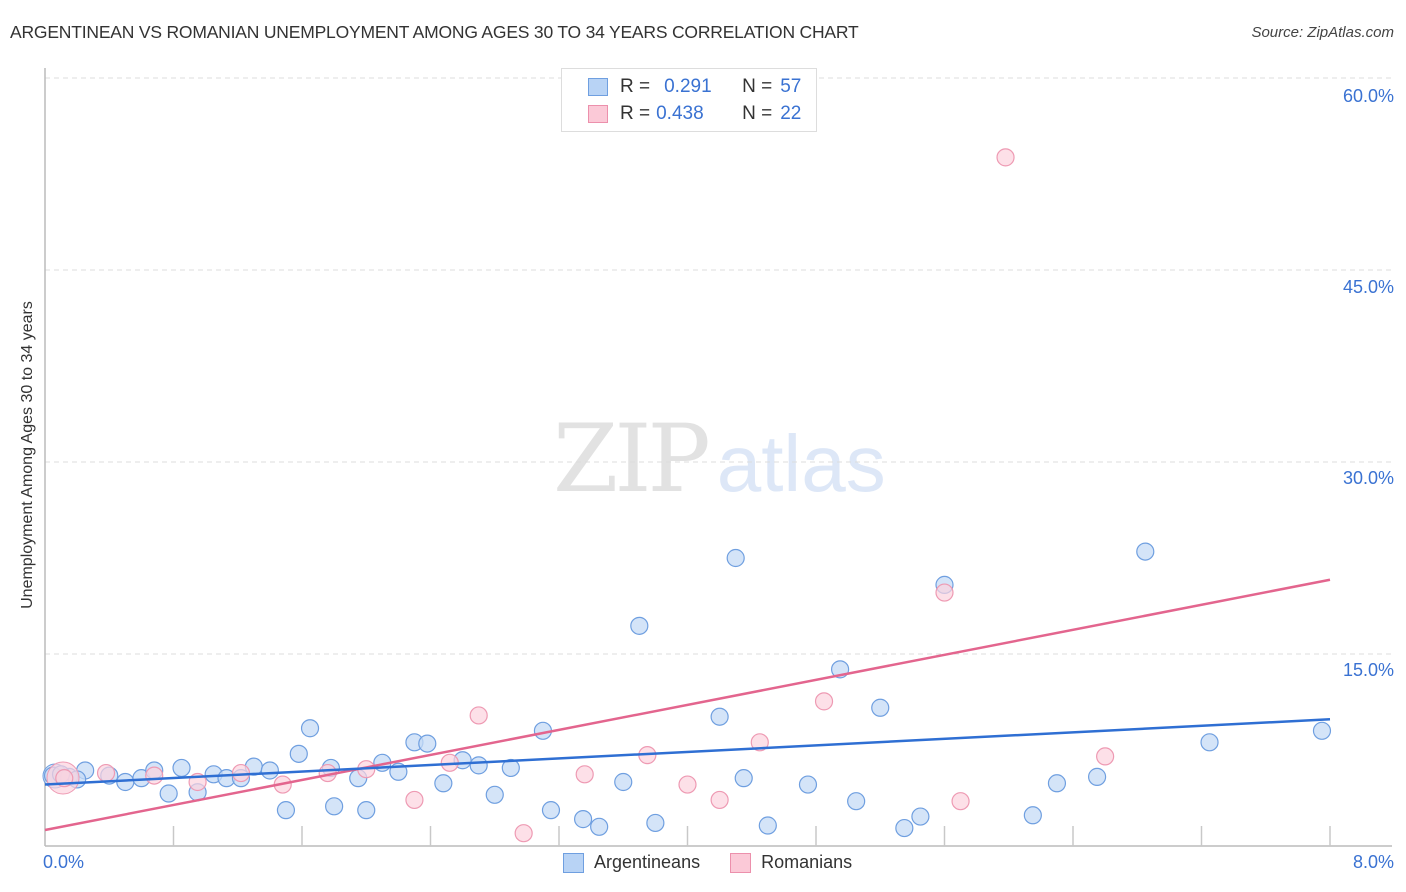 The height and width of the screenshot is (892, 1406). I want to click on x-tick-8: 8.0%, so click(1373, 862).